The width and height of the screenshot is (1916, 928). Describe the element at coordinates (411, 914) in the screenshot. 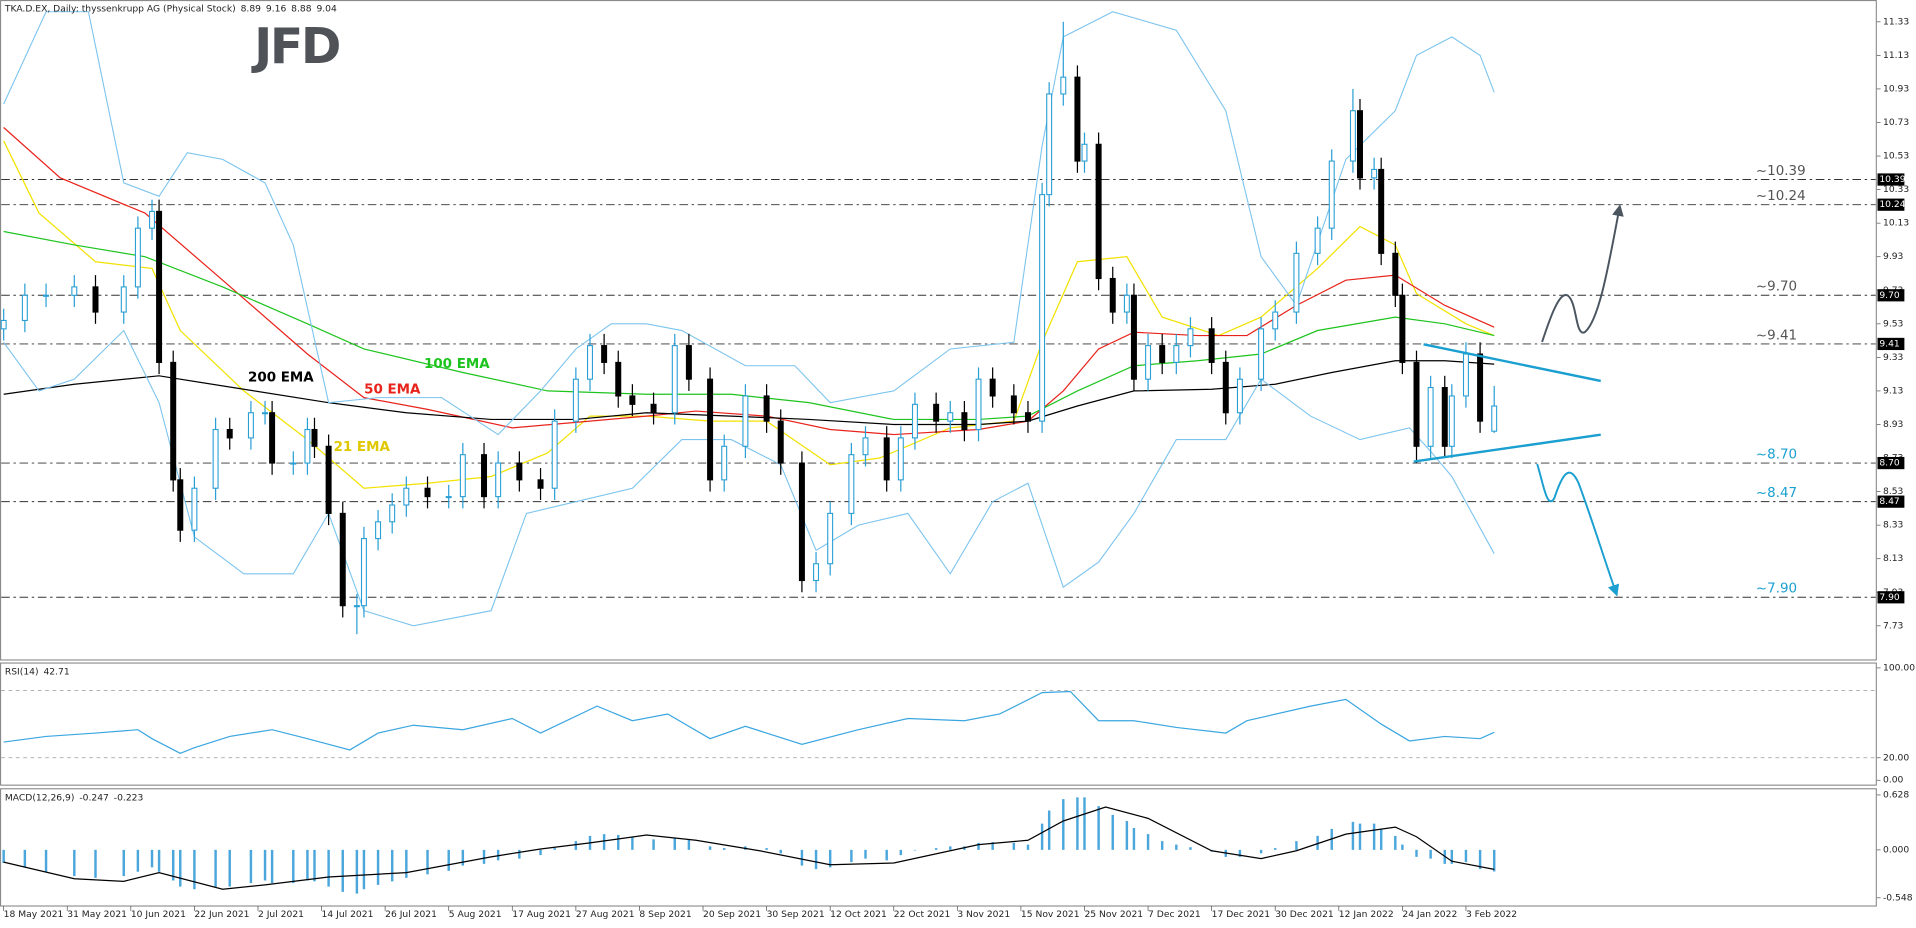

I see `x-tick-label: 26 Jul 2021` at that location.